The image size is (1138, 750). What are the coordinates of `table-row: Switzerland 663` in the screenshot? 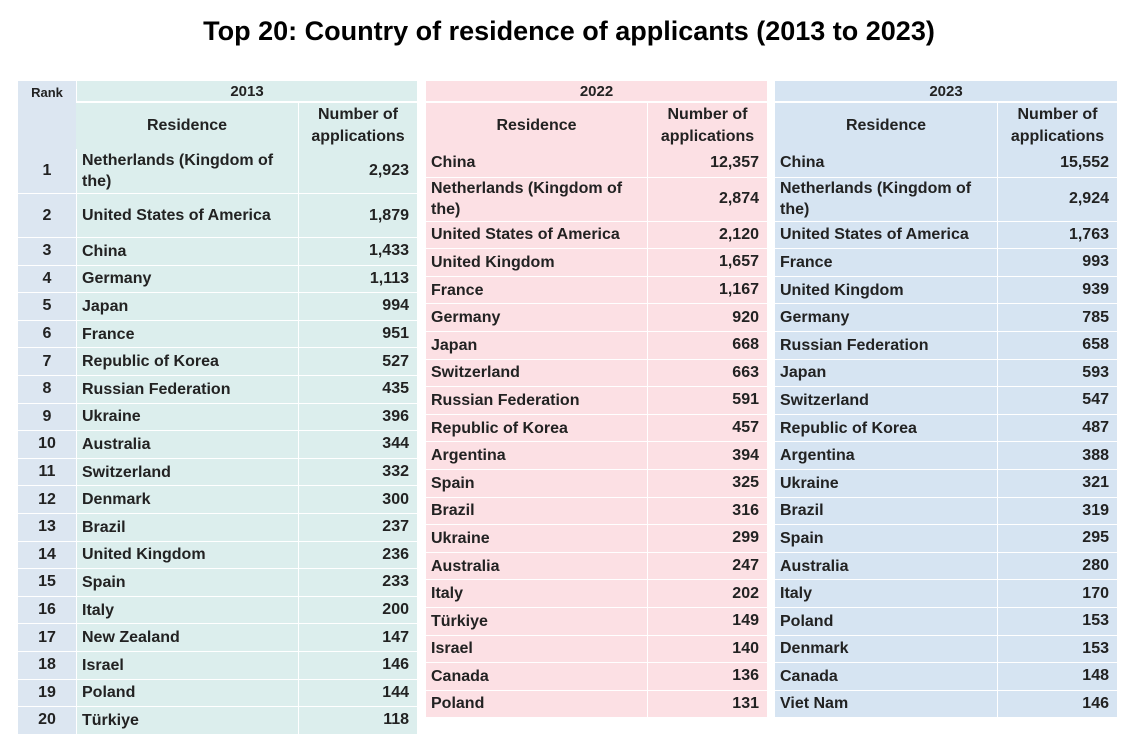 It's located at (596, 372).